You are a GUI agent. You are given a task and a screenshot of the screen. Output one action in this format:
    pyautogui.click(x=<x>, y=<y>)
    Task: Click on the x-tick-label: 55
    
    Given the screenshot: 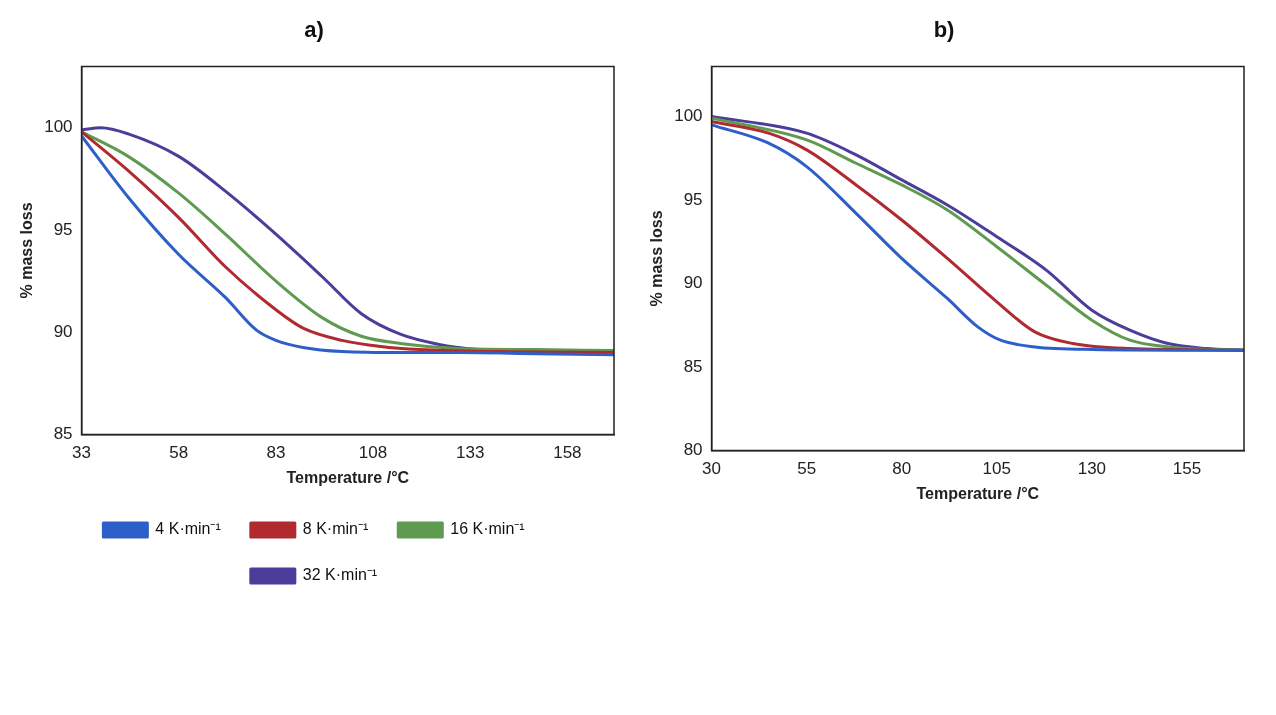 What is the action you would take?
    pyautogui.click(x=807, y=469)
    